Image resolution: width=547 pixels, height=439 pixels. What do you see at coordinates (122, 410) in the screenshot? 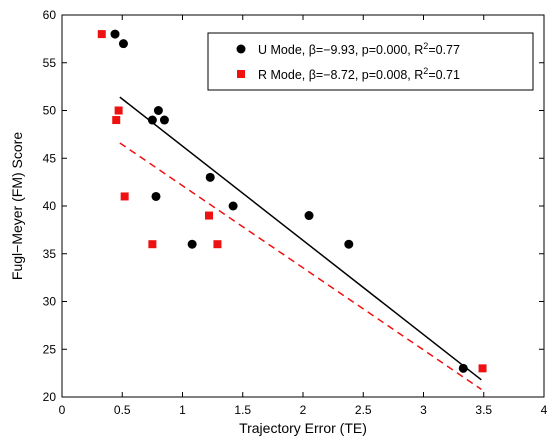
I see `x-tick-label: 0.5` at bounding box center [122, 410].